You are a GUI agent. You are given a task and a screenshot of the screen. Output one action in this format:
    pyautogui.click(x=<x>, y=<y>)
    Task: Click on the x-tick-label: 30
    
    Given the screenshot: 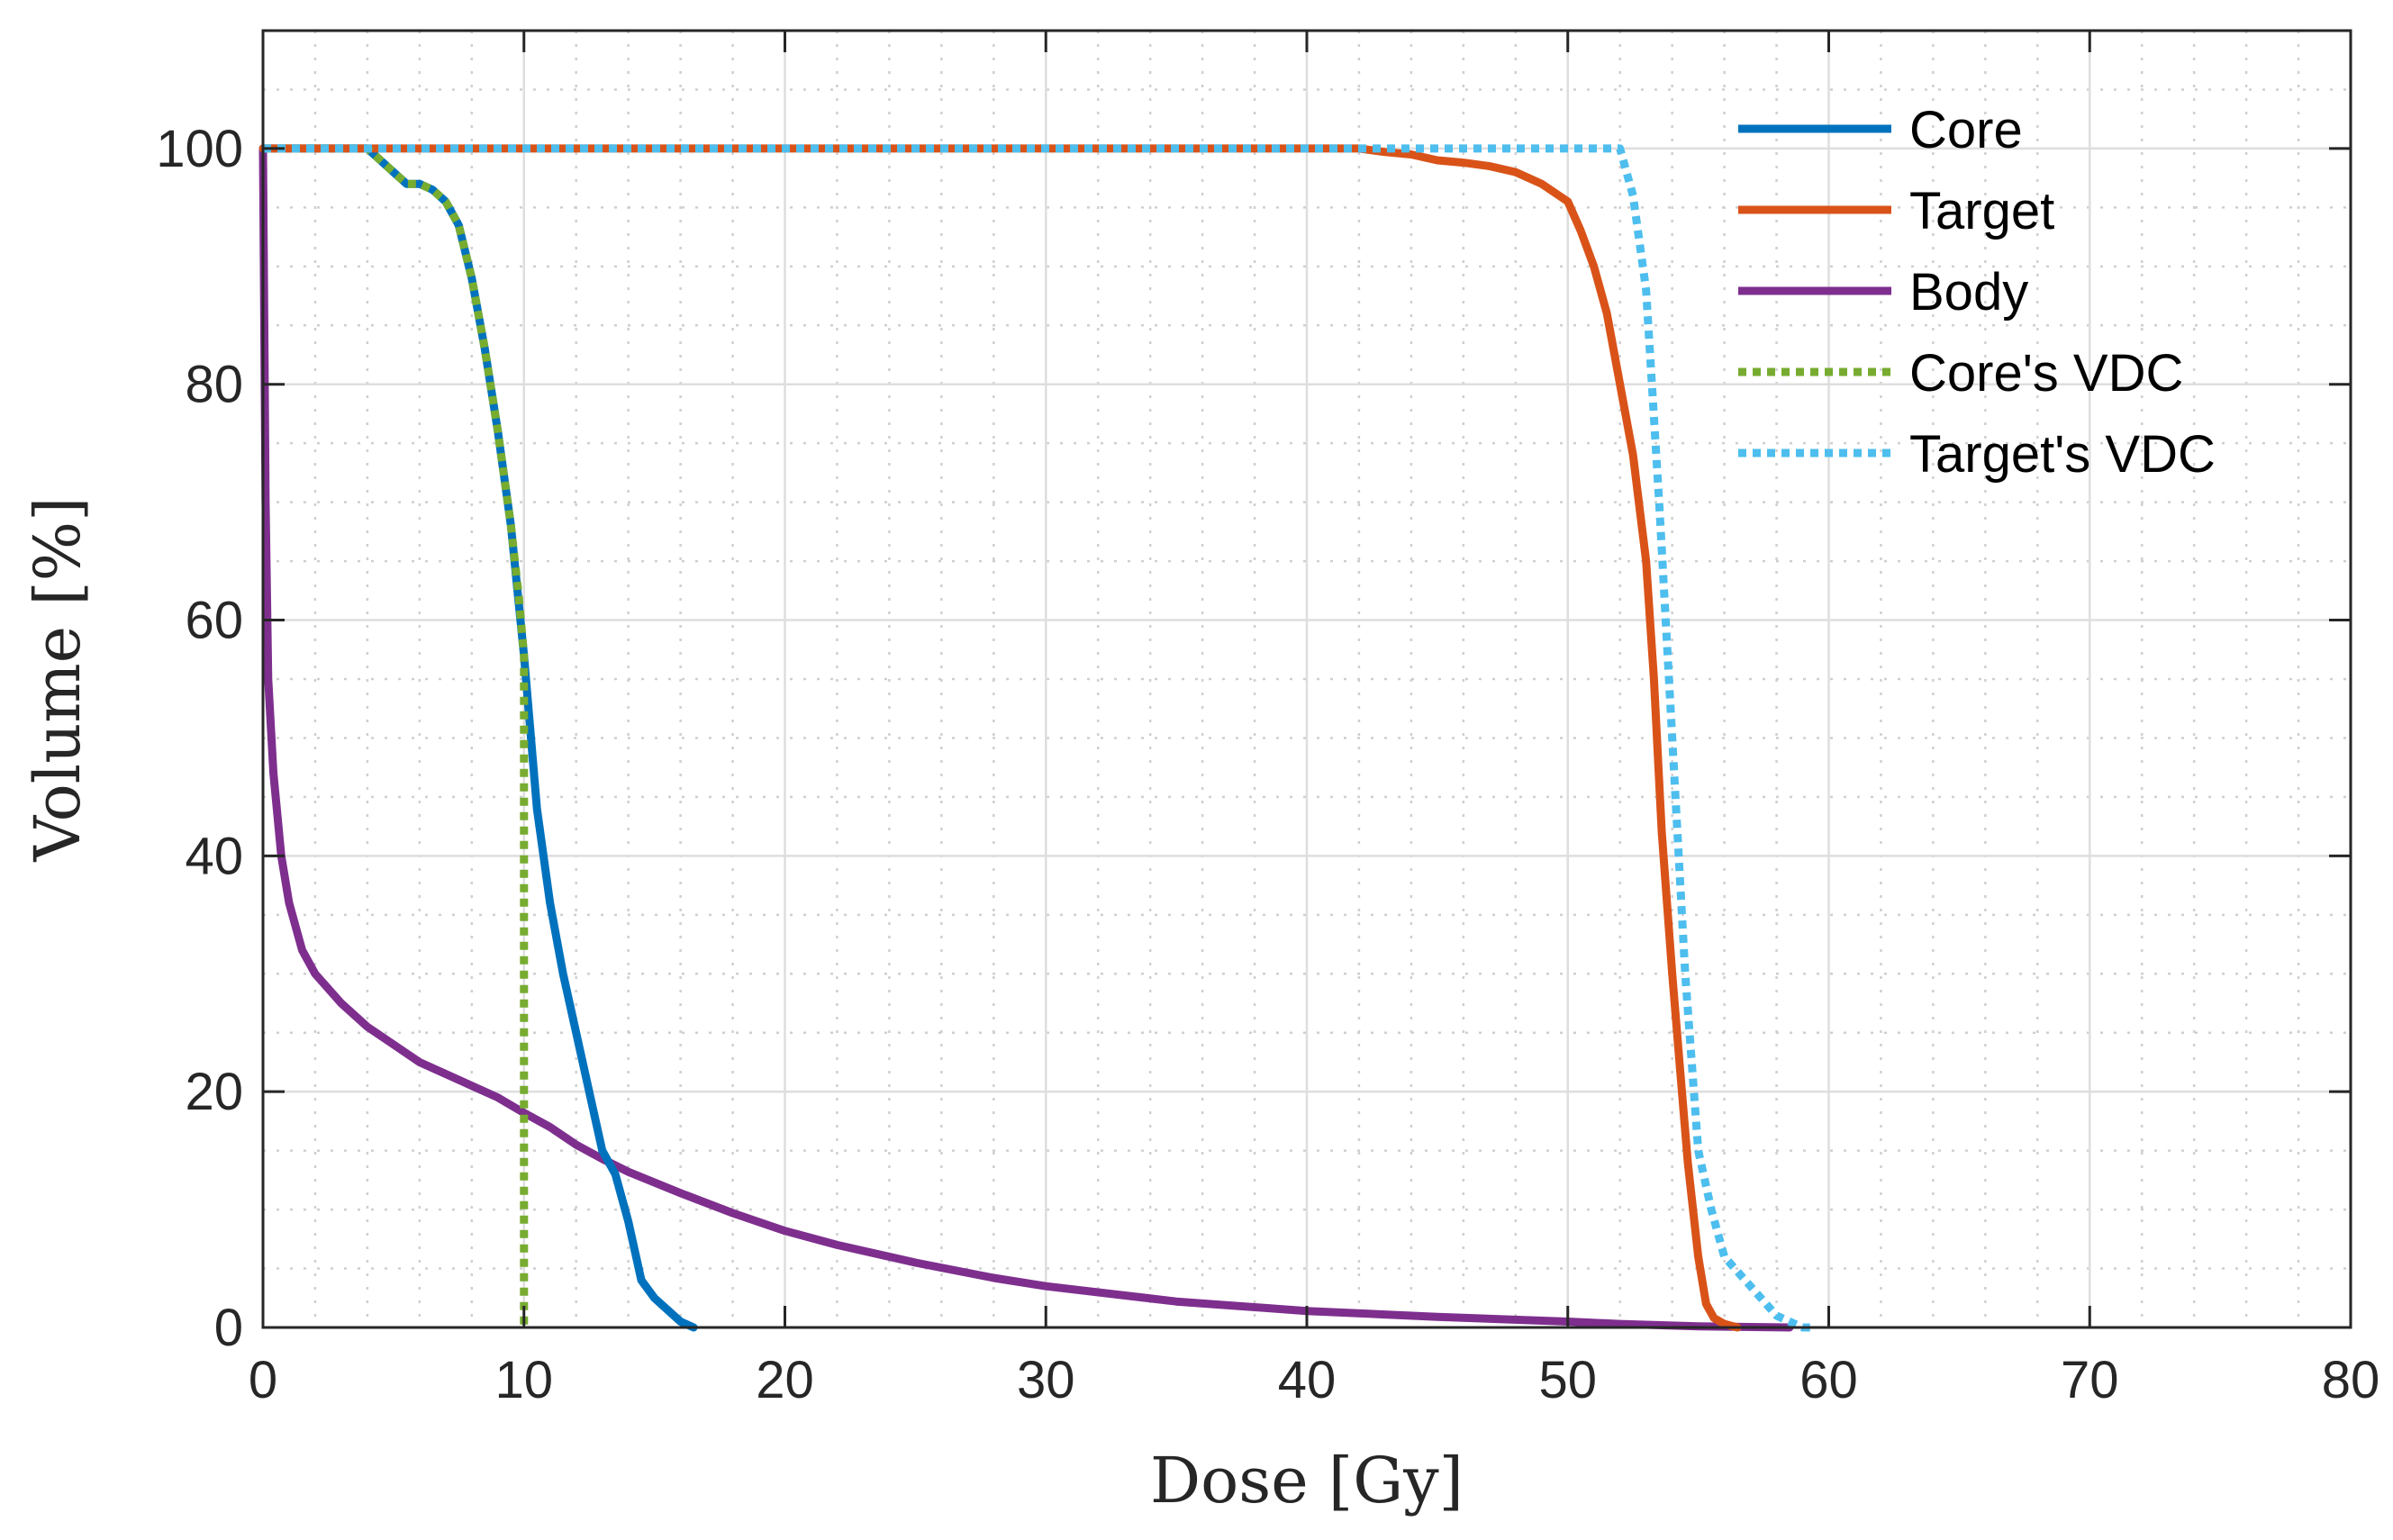 What is the action you would take?
    pyautogui.click(x=1046, y=1380)
    